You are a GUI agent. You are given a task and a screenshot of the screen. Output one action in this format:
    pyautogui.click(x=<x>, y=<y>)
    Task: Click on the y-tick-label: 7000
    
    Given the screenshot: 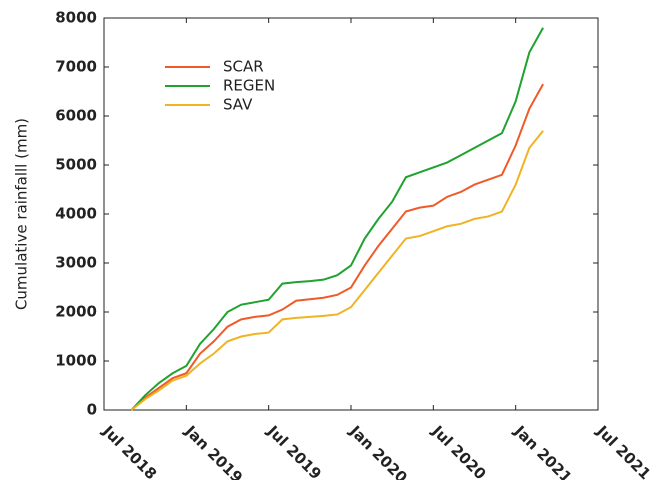 What is the action you would take?
    pyautogui.click(x=76, y=67)
    